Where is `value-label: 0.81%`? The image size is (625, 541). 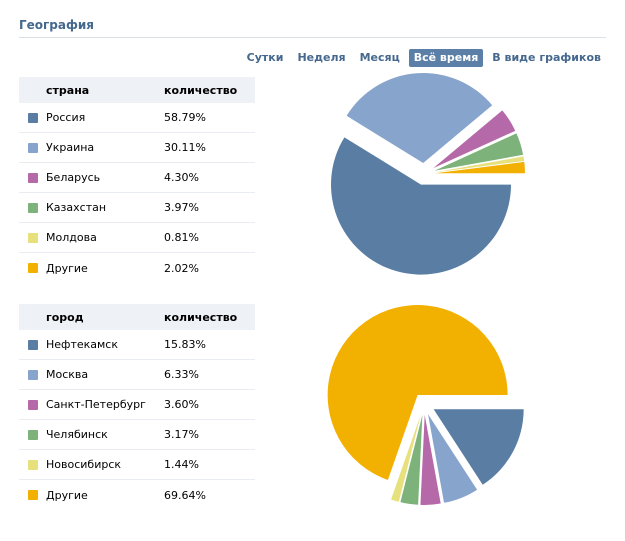 value-label: 0.81% is located at coordinates (181, 237).